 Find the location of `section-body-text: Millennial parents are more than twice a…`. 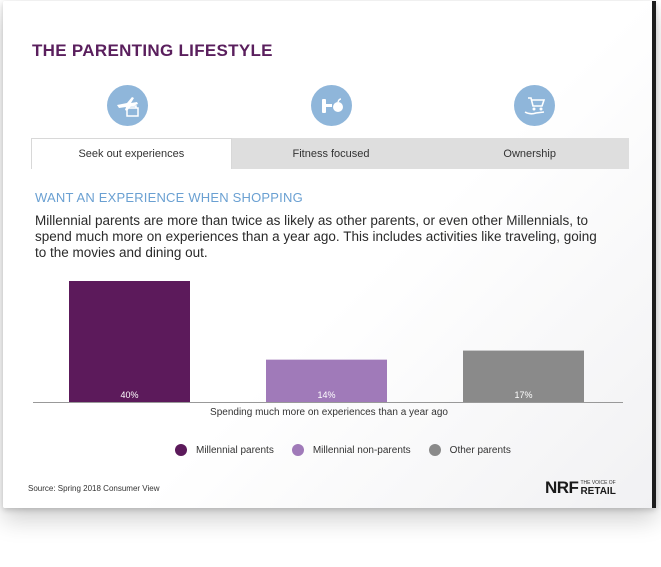

section-body-text: Millennial parents are more than twice a… is located at coordinates (316, 236).